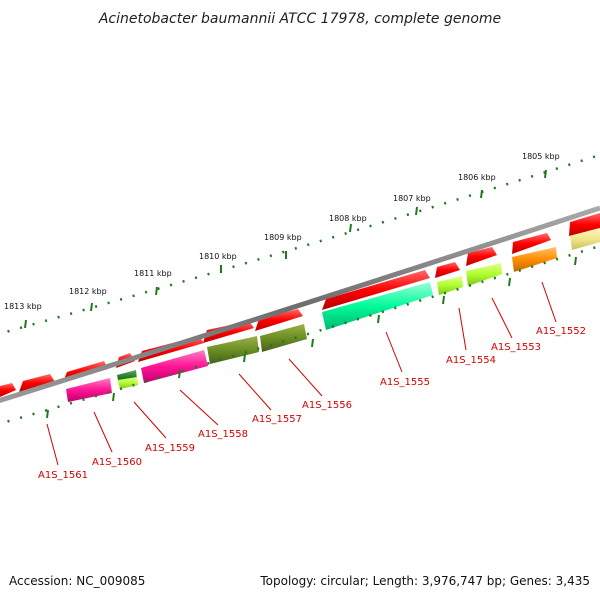 This screenshot has width=600, height=600. What do you see at coordinates (283, 237) in the screenshot?
I see `tick-label: 1809 kbp` at bounding box center [283, 237].